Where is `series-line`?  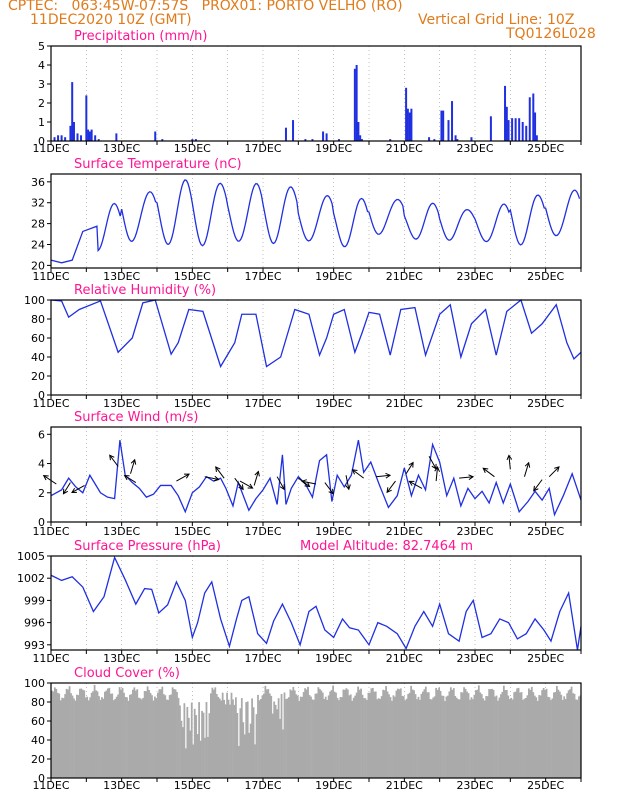 series-line is located at coordinates (316, 603).